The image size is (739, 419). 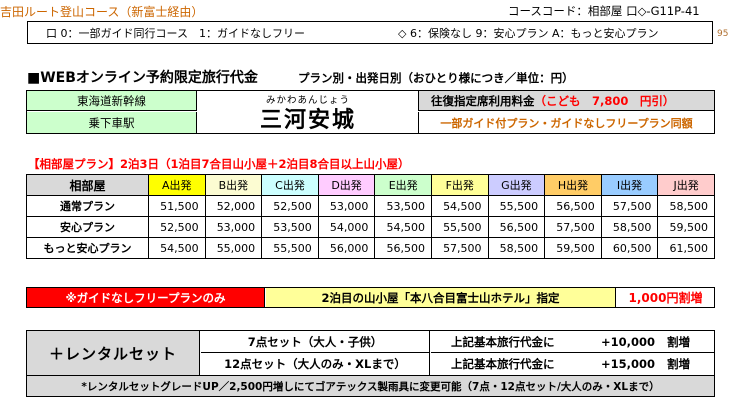 What do you see at coordinates (307, 120) in the screenshot?
I see `station-name: 三河安城` at bounding box center [307, 120].